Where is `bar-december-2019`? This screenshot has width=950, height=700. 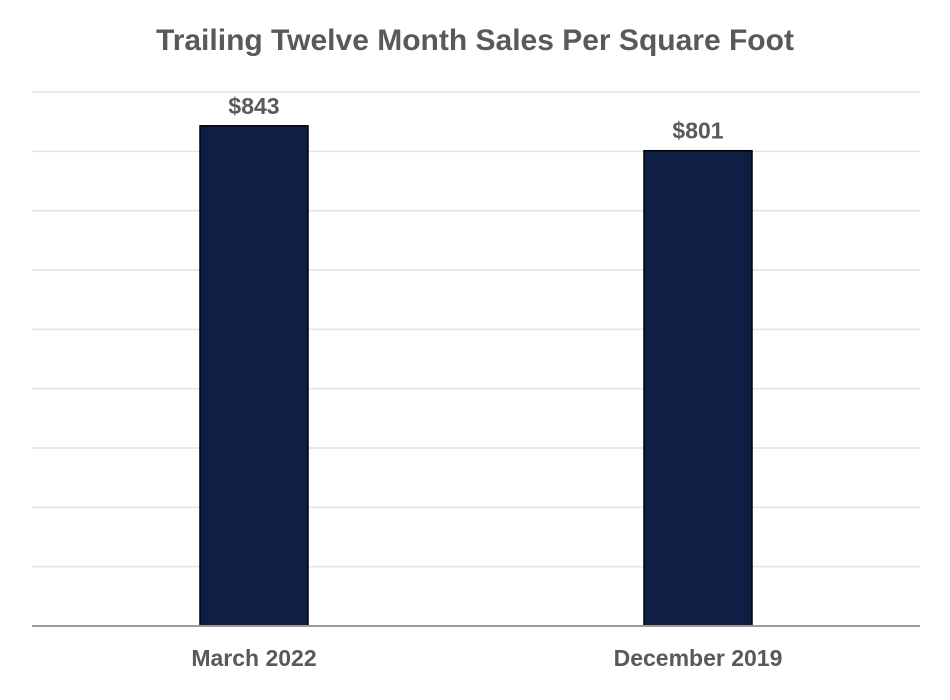
bar-december-2019 is located at coordinates (698, 388).